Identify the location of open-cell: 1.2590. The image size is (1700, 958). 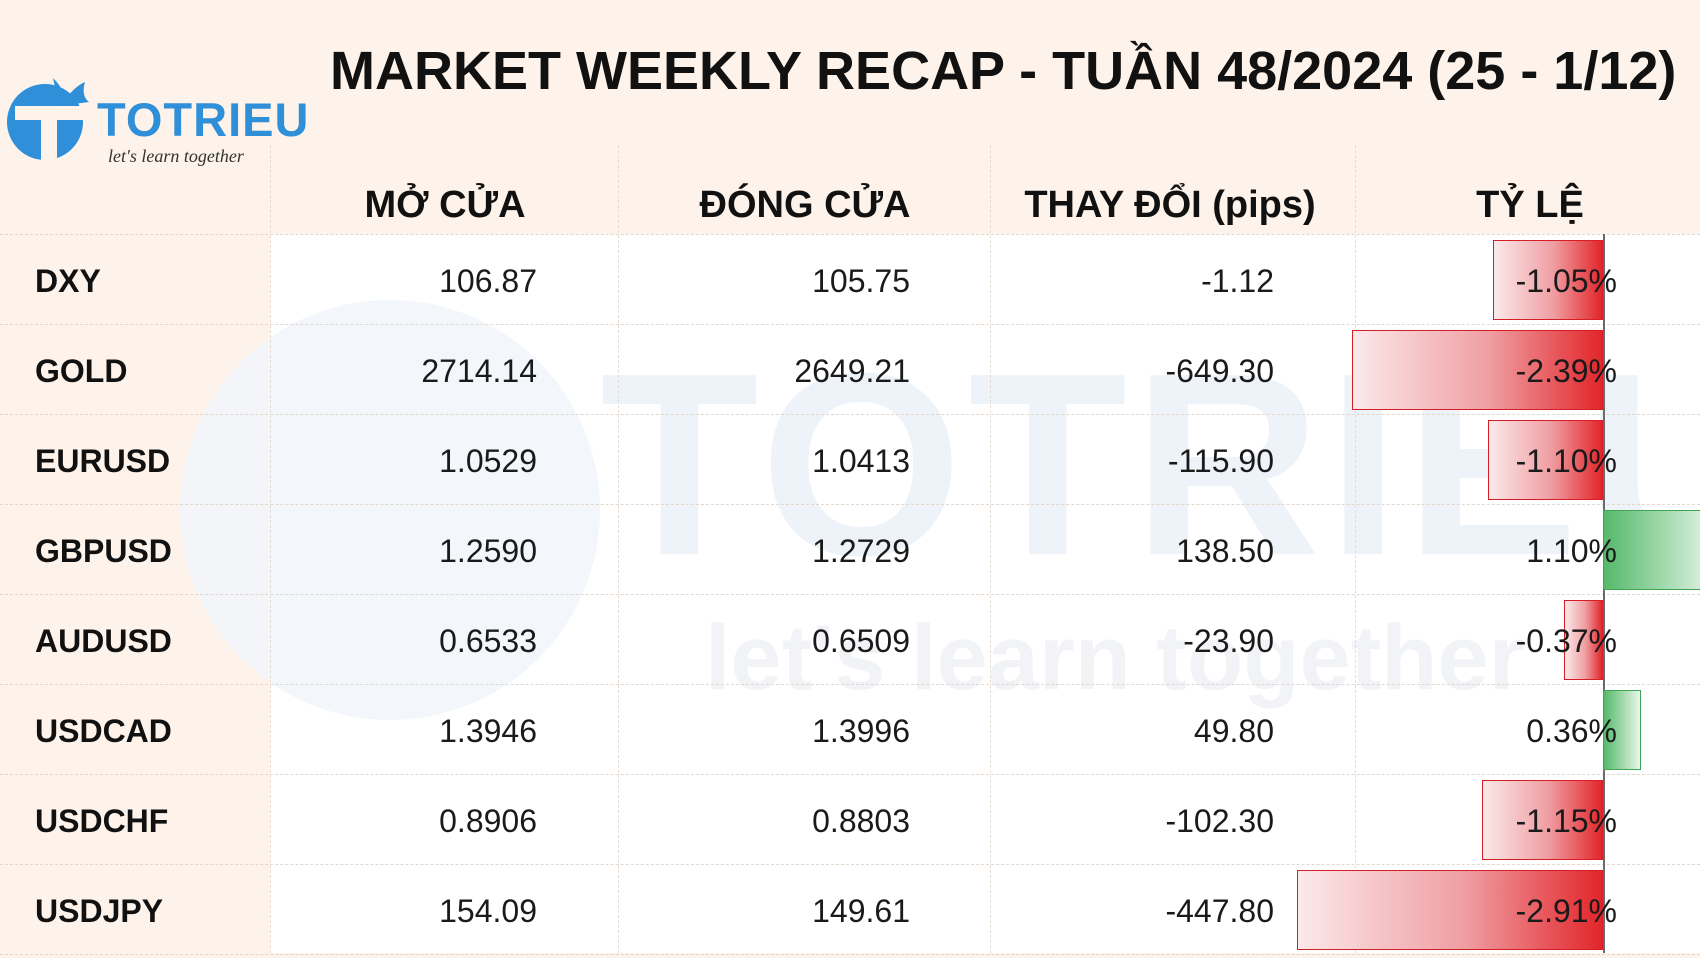
(488, 551).